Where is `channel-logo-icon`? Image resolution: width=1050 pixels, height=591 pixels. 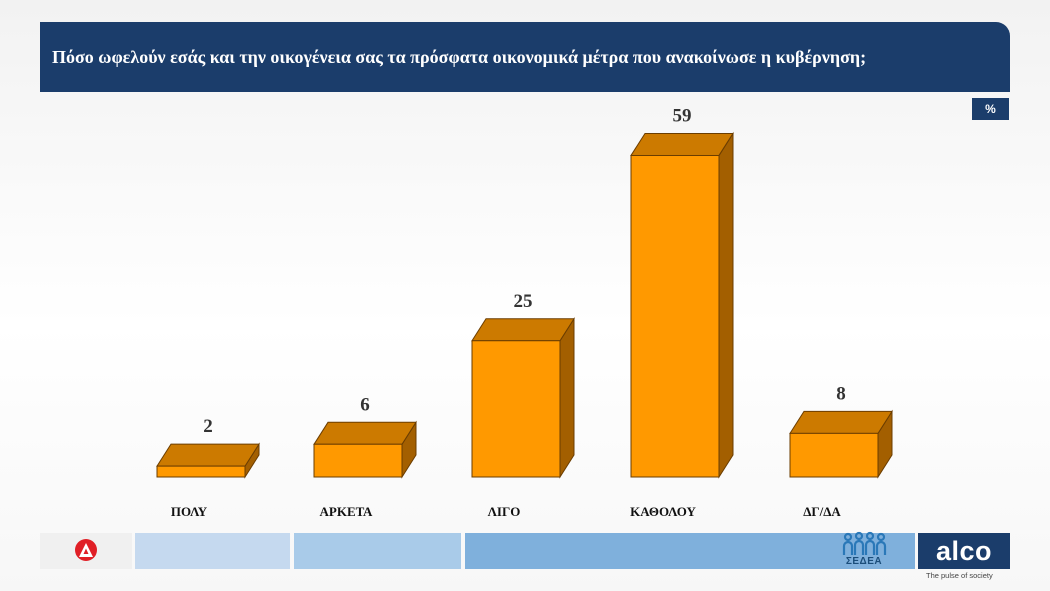 channel-logo-icon is located at coordinates (86, 550).